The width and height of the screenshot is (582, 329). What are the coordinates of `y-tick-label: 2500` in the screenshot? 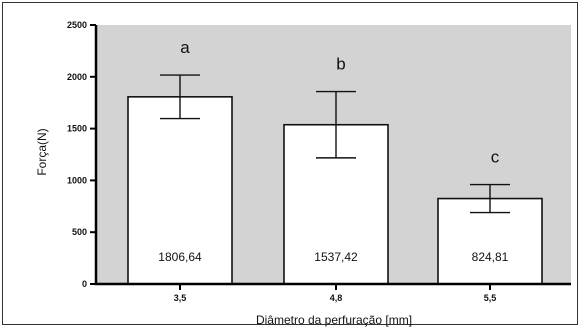 It's located at (77, 25).